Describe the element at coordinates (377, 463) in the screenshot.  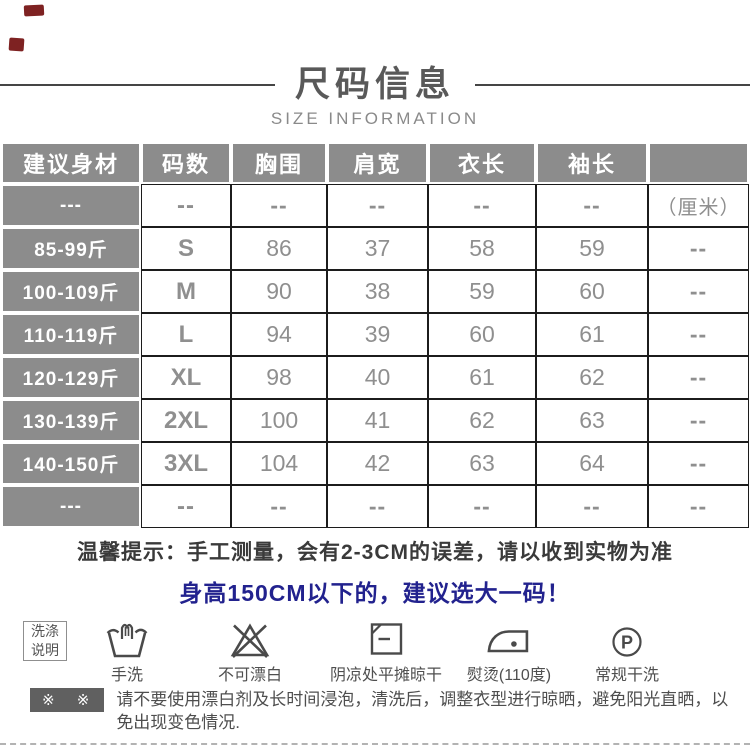
I see `table-cell: 42` at that location.